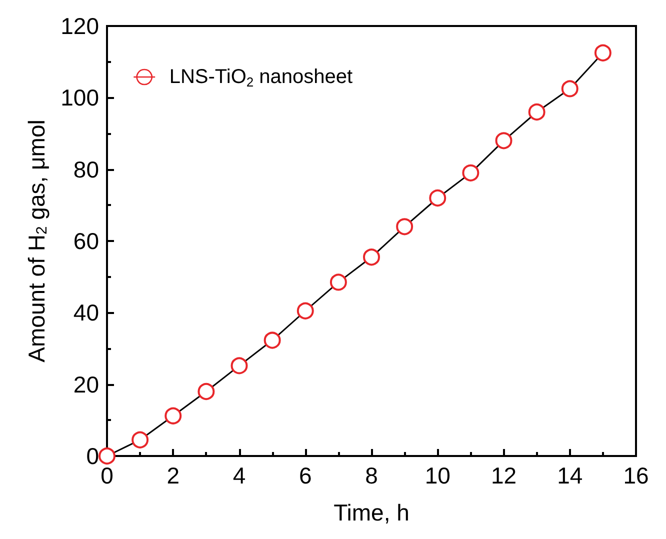  Describe the element at coordinates (503, 475) in the screenshot. I see `x-tick-label: 12` at that location.